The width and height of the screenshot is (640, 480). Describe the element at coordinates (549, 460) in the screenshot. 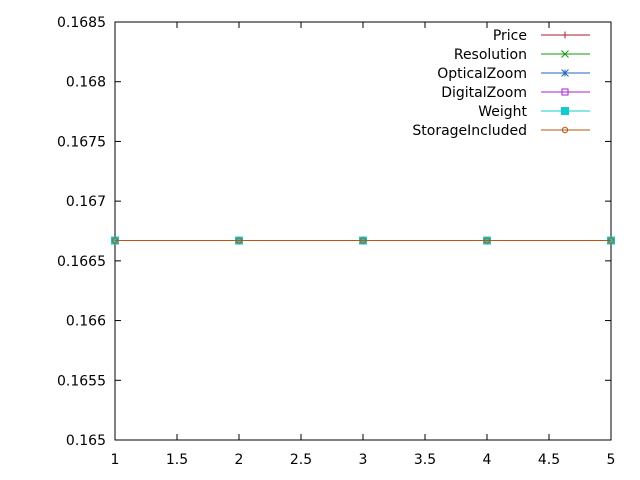

I see `x-tick-label: 4.5` at that location.